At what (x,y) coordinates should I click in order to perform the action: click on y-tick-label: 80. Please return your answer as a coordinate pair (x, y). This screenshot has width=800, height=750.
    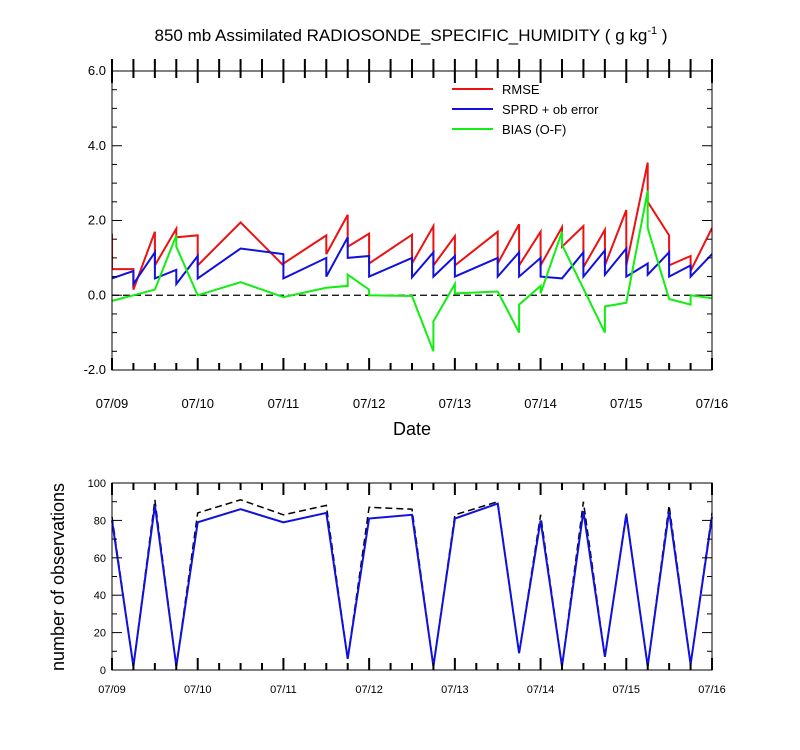
    Looking at the image, I should click on (100, 521).